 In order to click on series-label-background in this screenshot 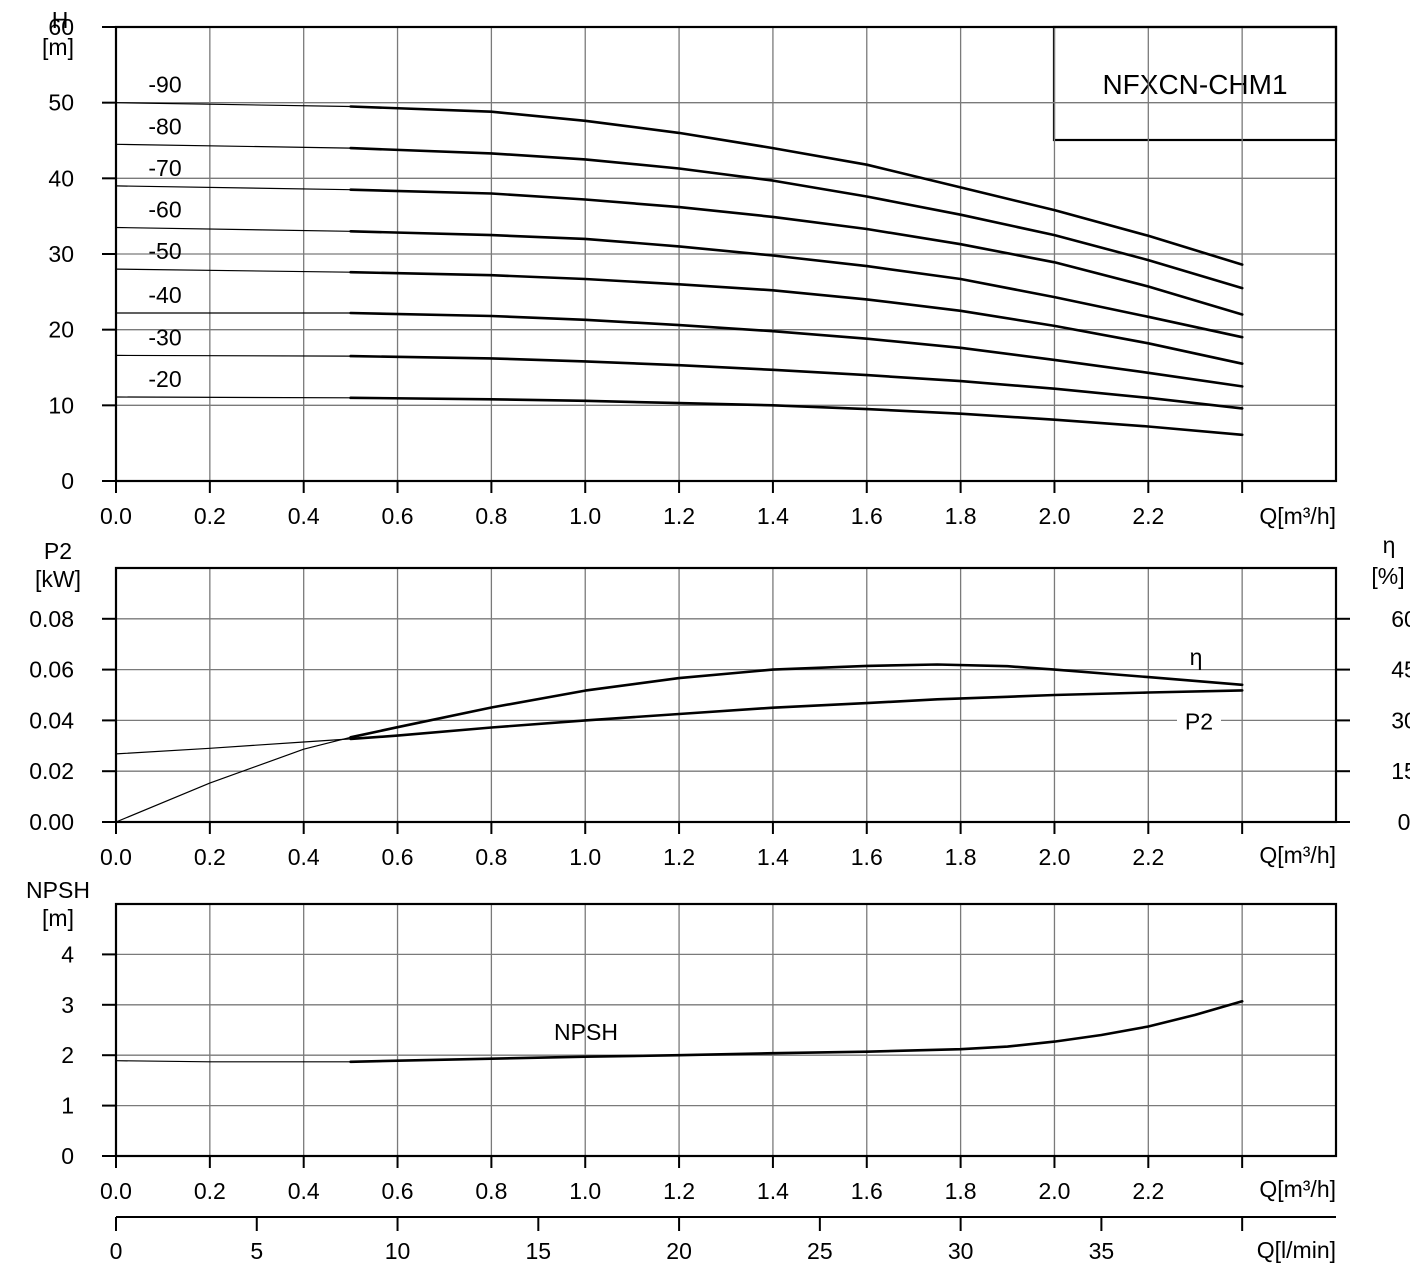, I will do `click(1199, 719)`.